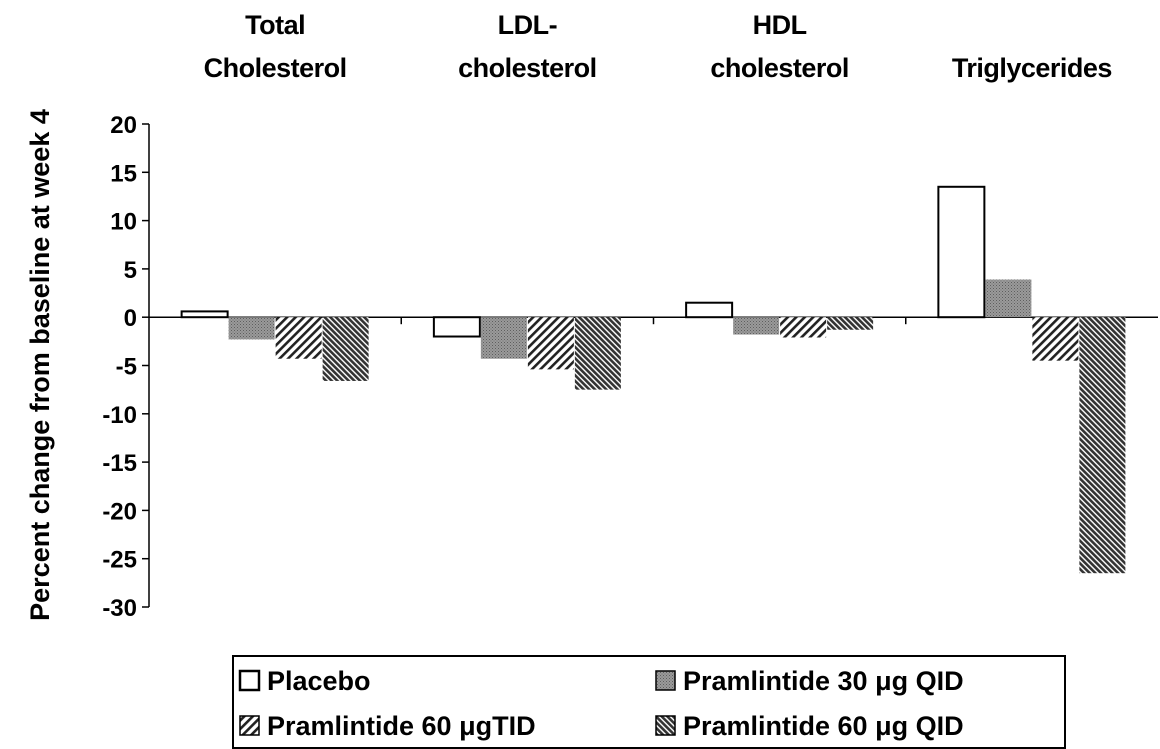  Describe the element at coordinates (823, 681) in the screenshot. I see `legend-label: Pramlintide 30 μg QID` at that location.